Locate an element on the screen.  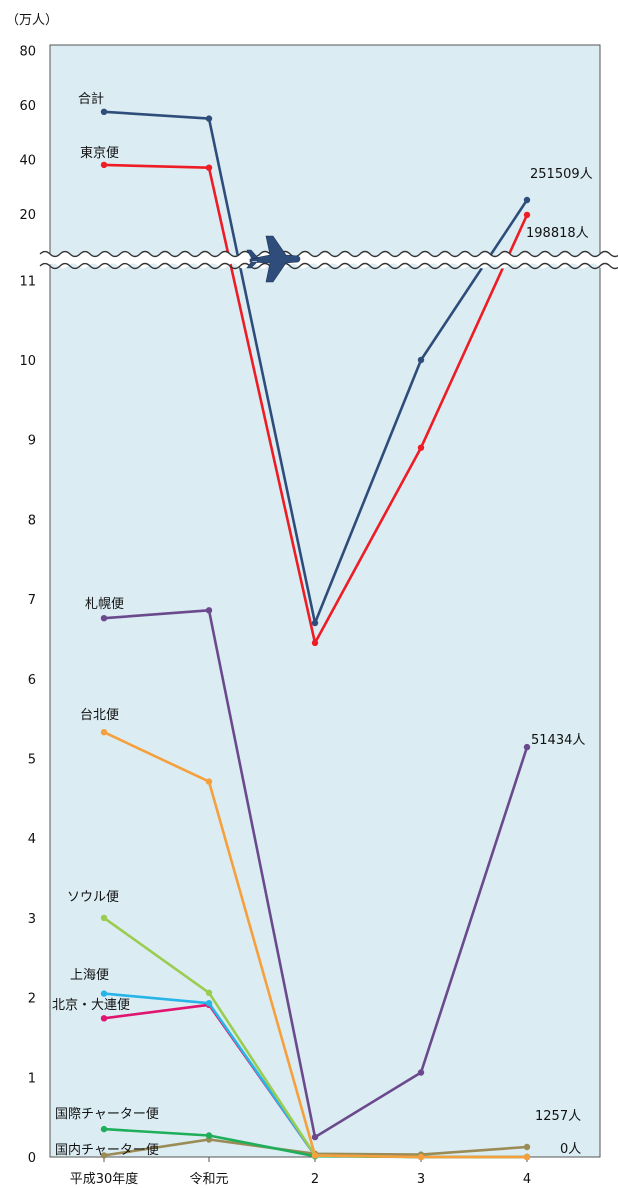
series-label: 合計 is located at coordinates (91, 99).